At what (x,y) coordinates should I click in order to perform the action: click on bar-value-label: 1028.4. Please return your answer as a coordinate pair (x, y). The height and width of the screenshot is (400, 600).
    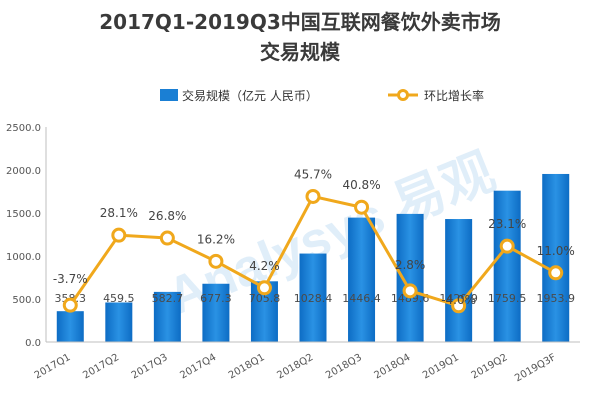
    Looking at the image, I should click on (313, 298).